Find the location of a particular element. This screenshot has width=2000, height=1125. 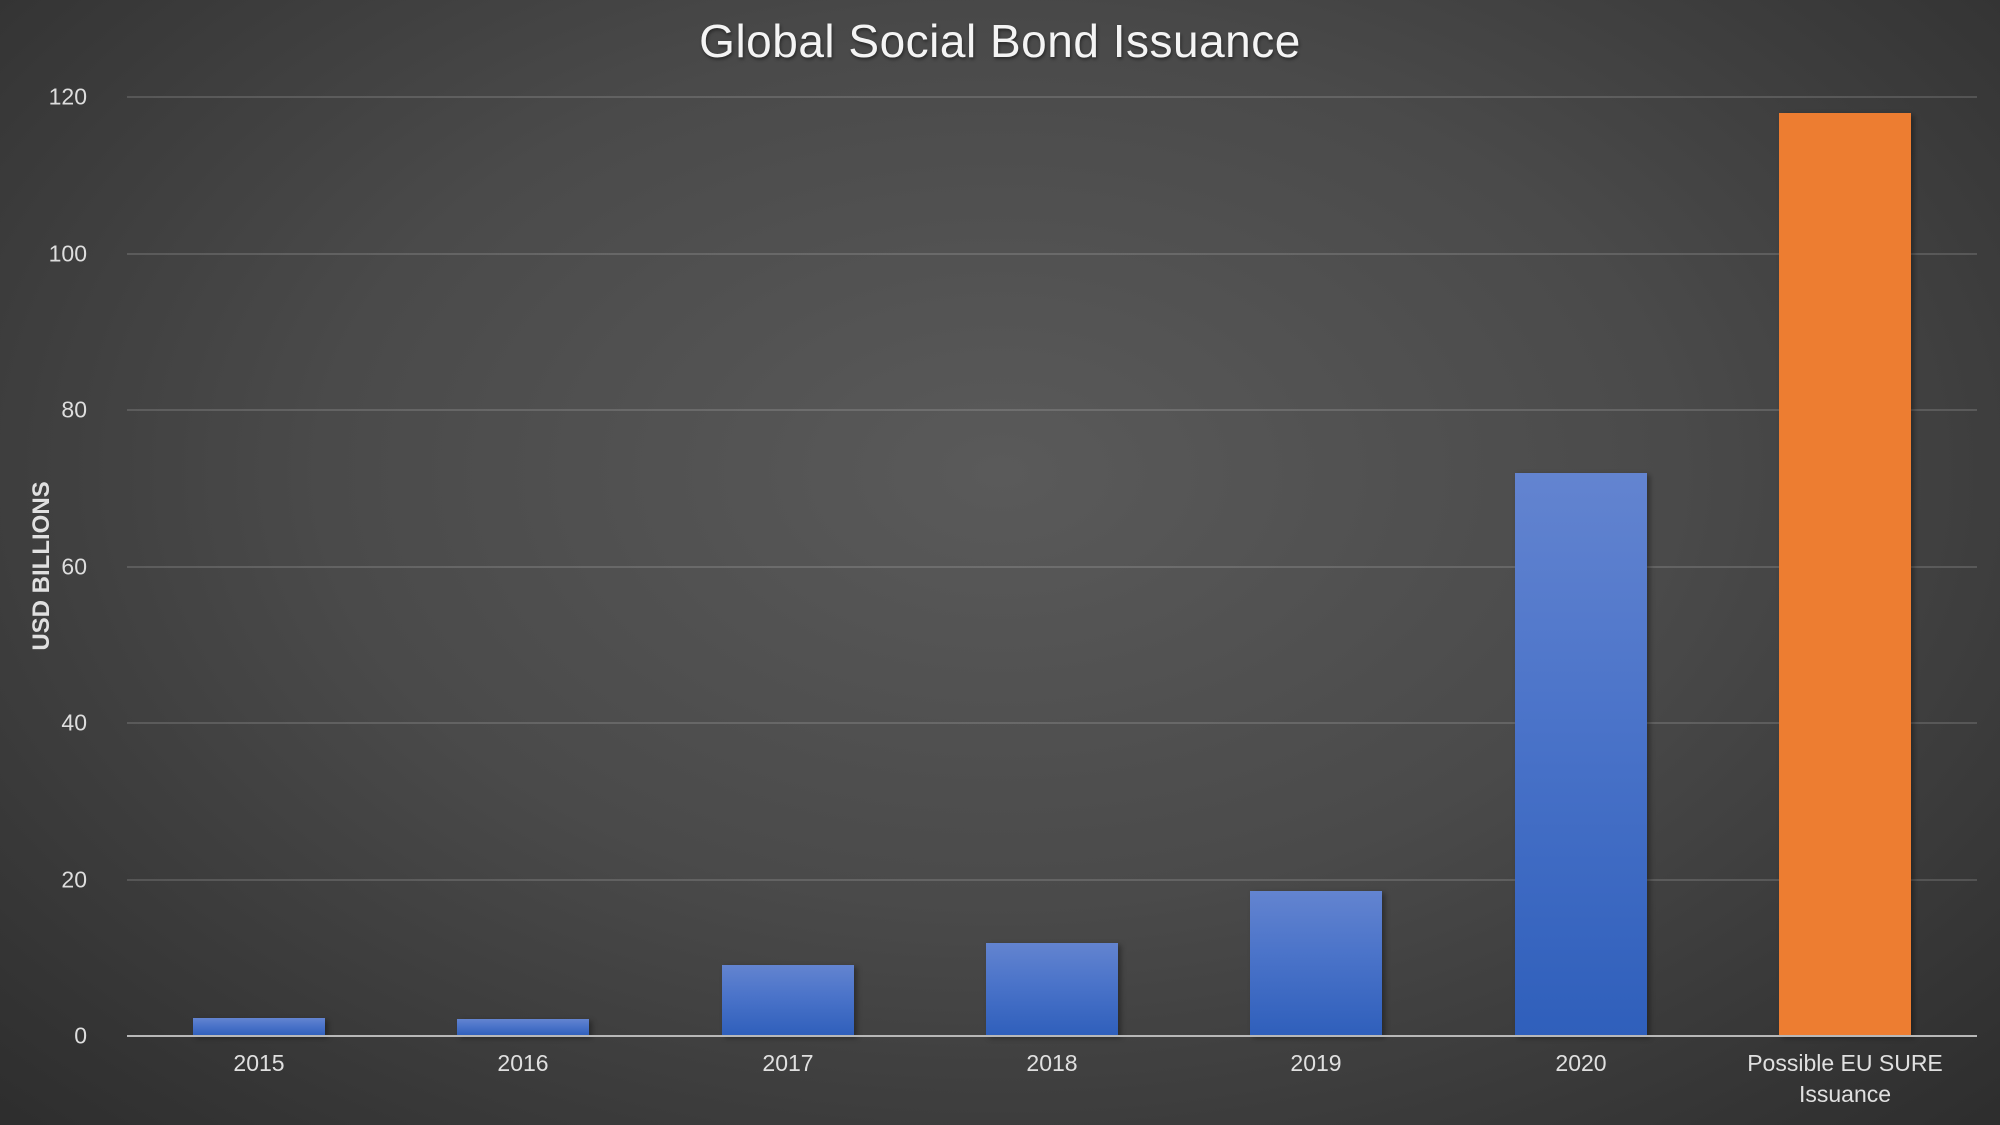

x-tick-2019: 2019 is located at coordinates (1316, 1063).